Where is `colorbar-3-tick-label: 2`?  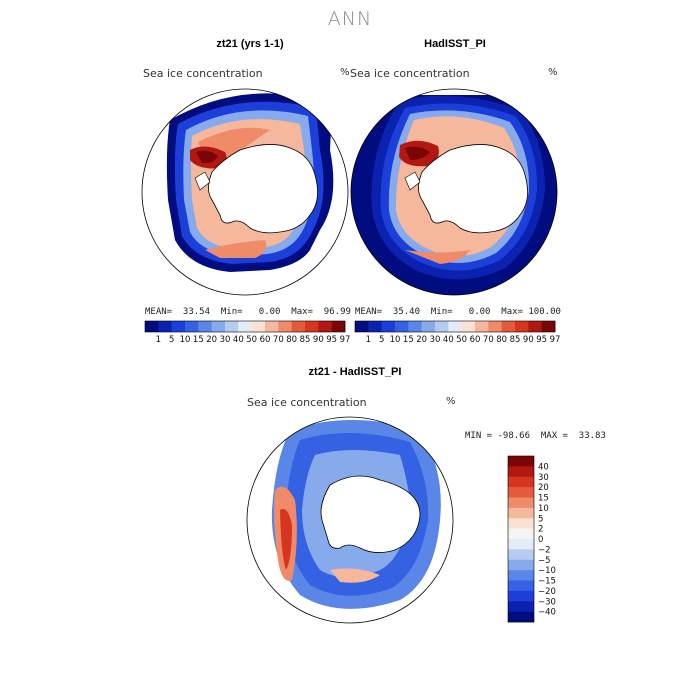 colorbar-3-tick-label: 2 is located at coordinates (540, 530).